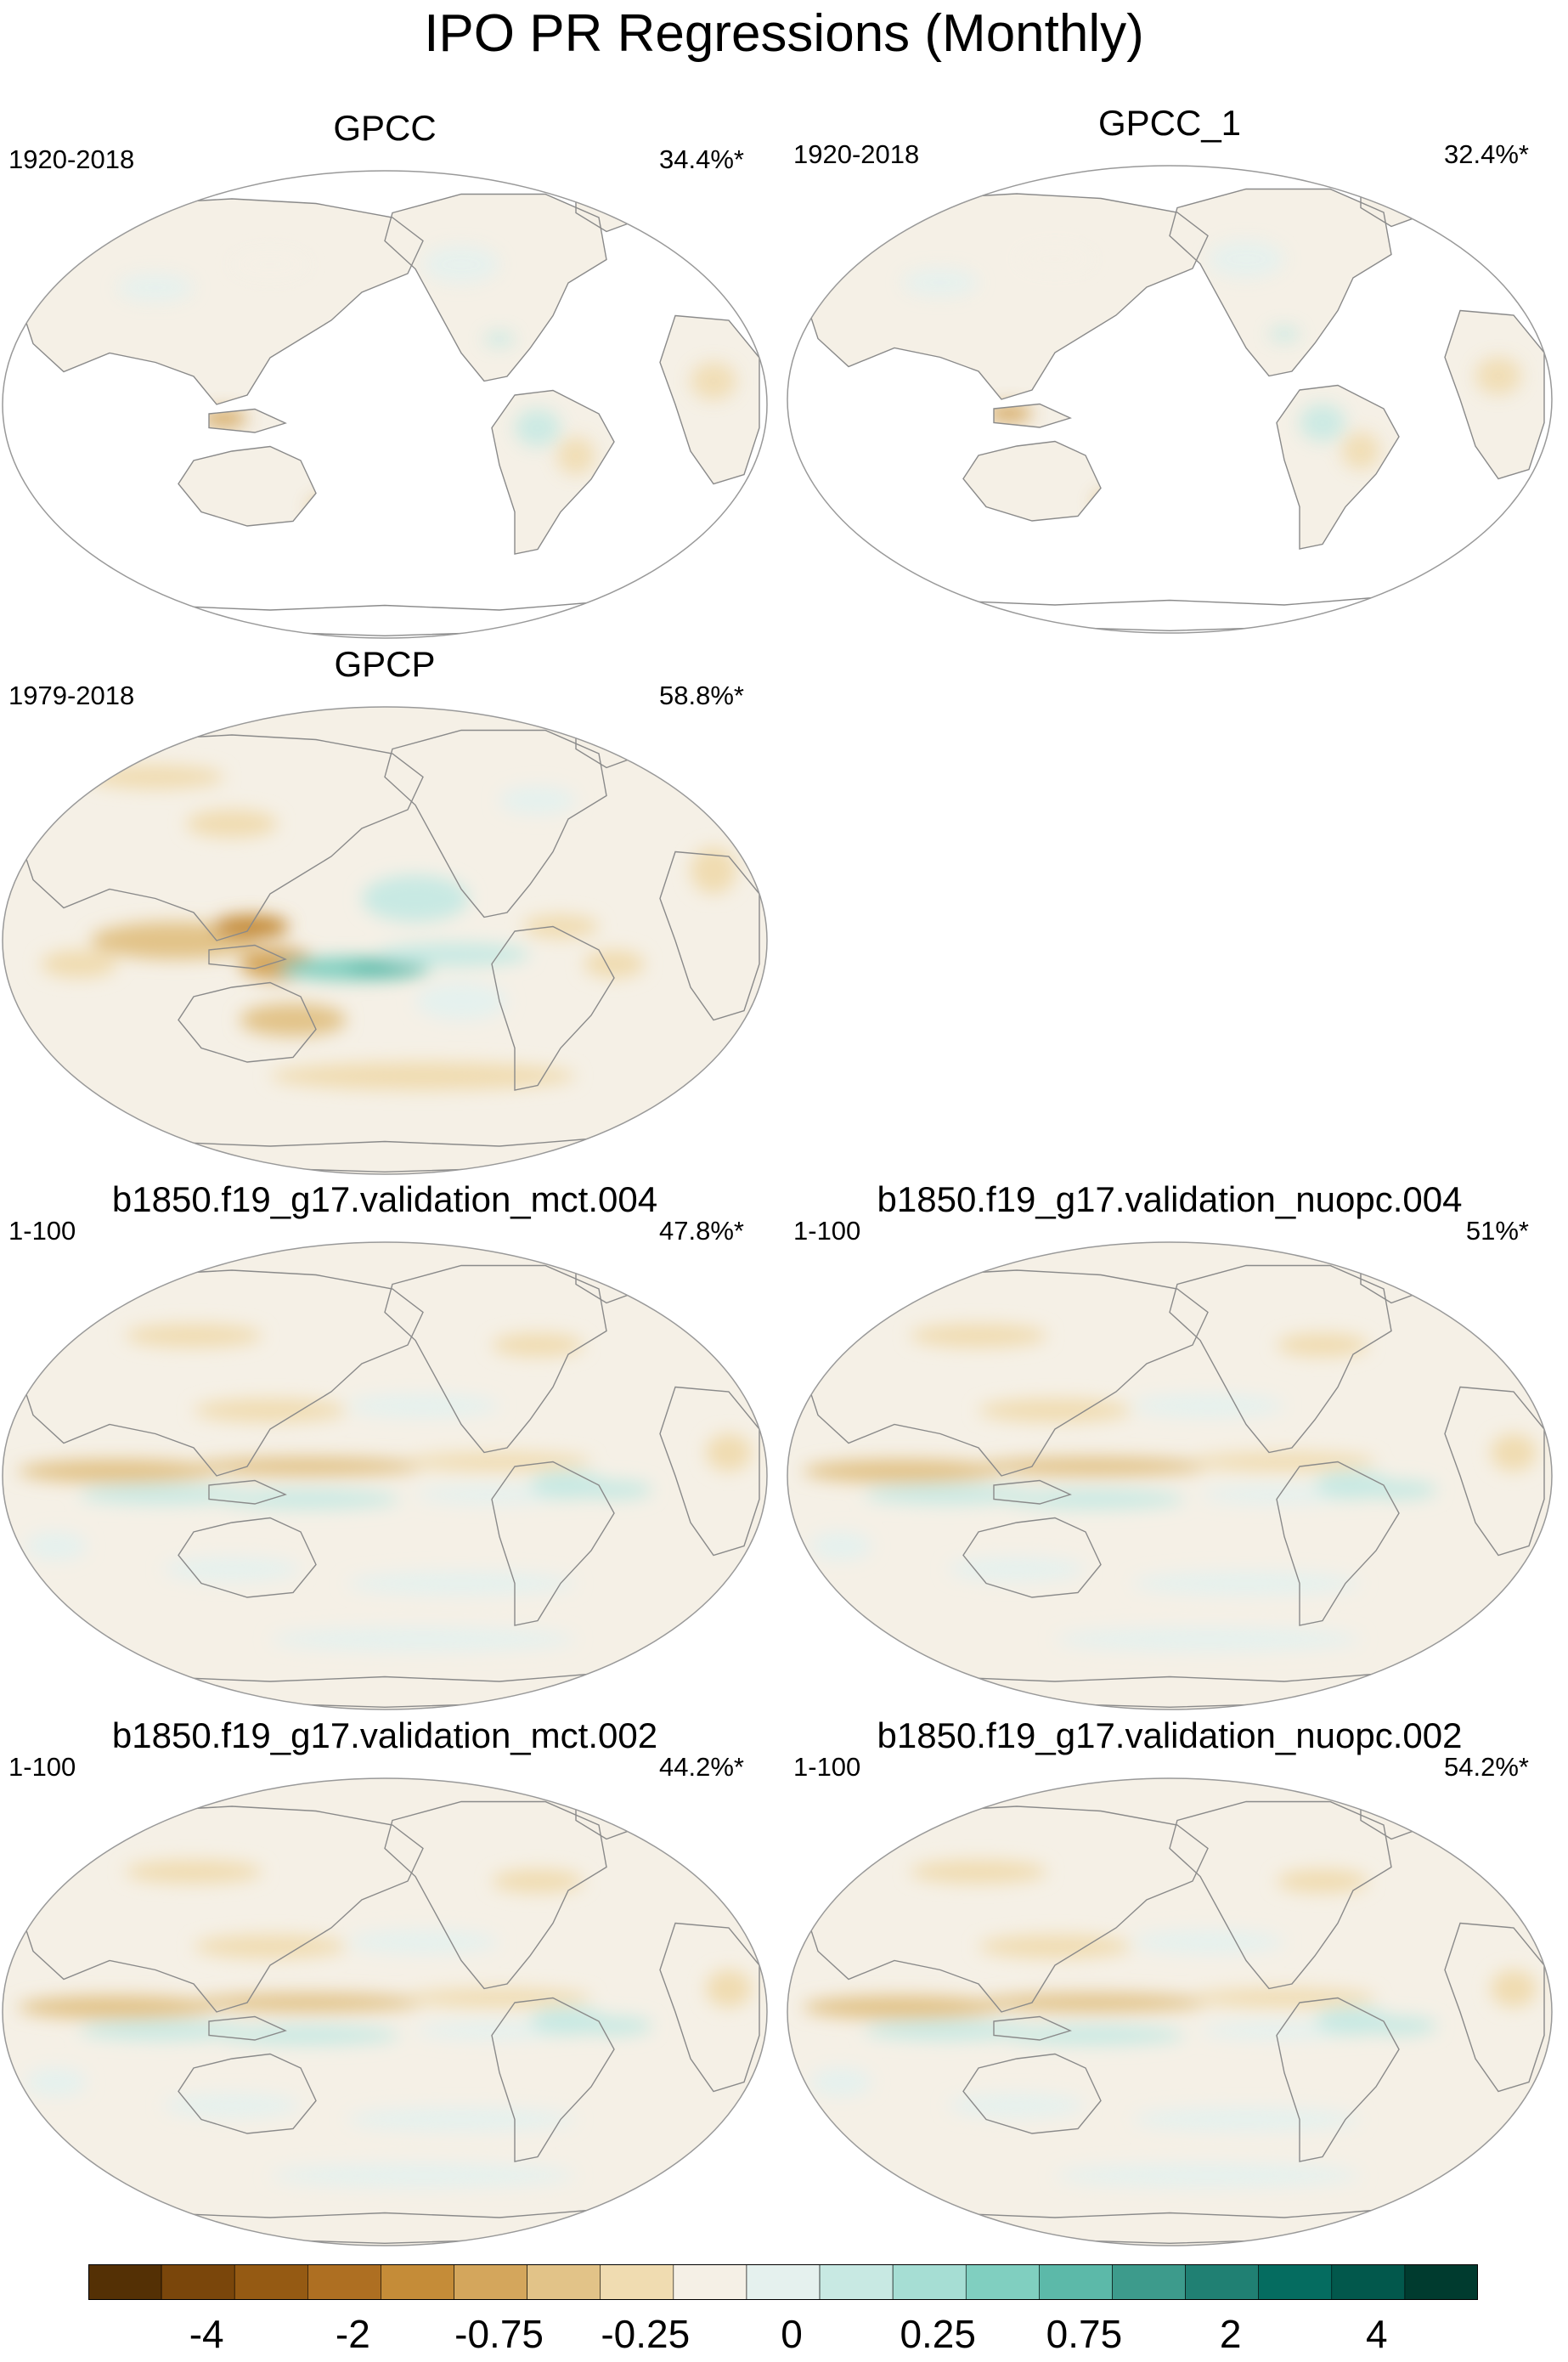 This screenshot has width=1568, height=2362. Describe the element at coordinates (702, 1767) in the screenshot. I see `panel-variance: 44.2%*` at that location.